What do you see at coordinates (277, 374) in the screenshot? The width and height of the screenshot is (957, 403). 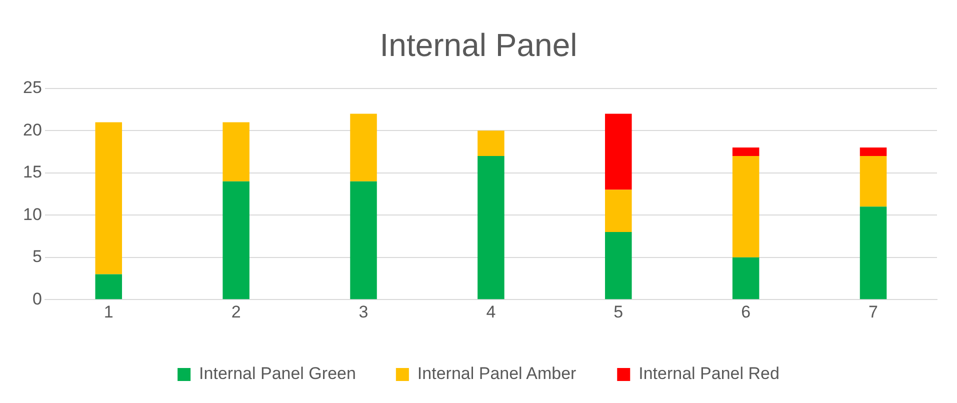 I see `legend-label: Internal Panel Green` at bounding box center [277, 374].